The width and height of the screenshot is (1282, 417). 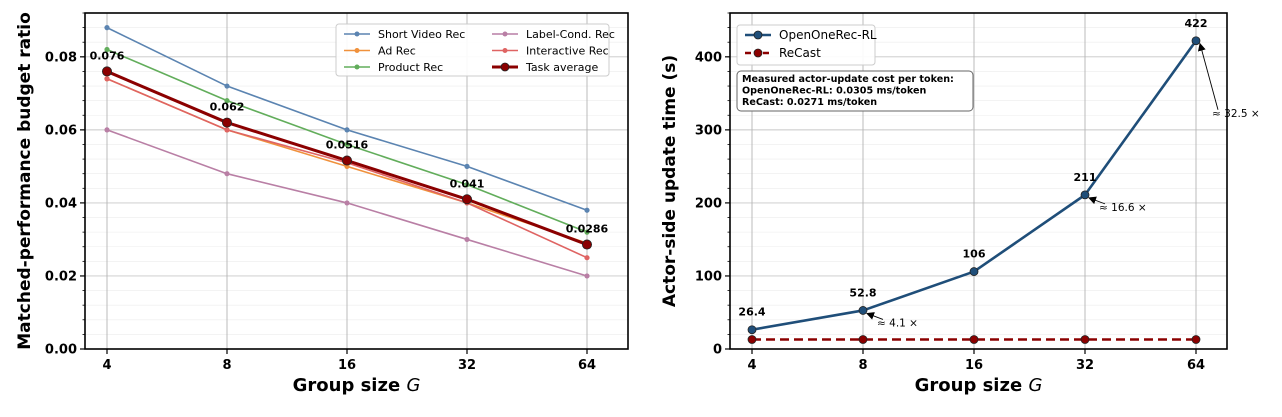 I want to click on legend-item: OpenOneRec-RL, so click(x=811, y=35).